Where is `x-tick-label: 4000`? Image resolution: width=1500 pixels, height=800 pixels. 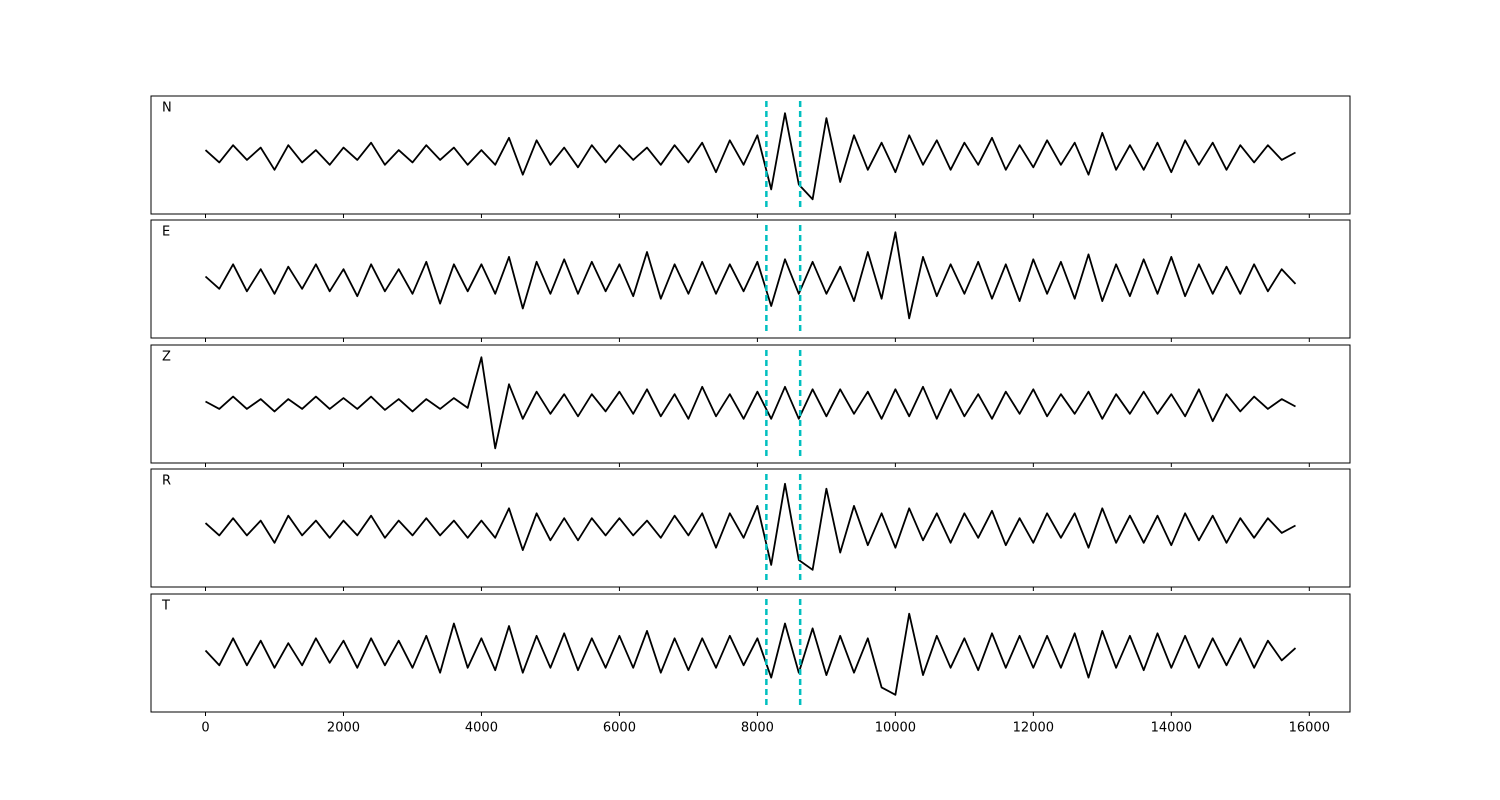 x-tick-label: 4000 is located at coordinates (481, 728).